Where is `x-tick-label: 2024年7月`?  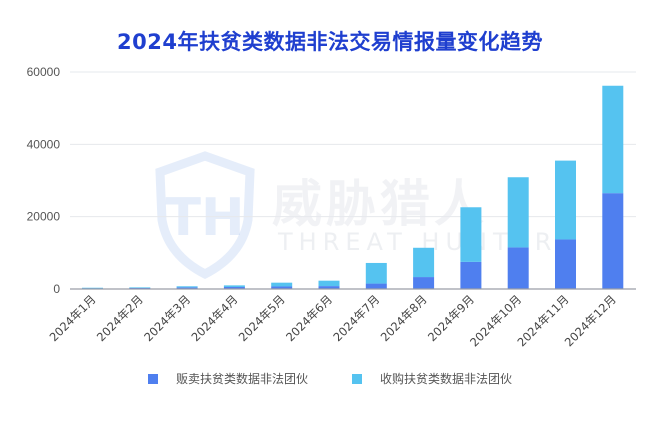 x-tick-label: 2024年7月 is located at coordinates (356, 318).